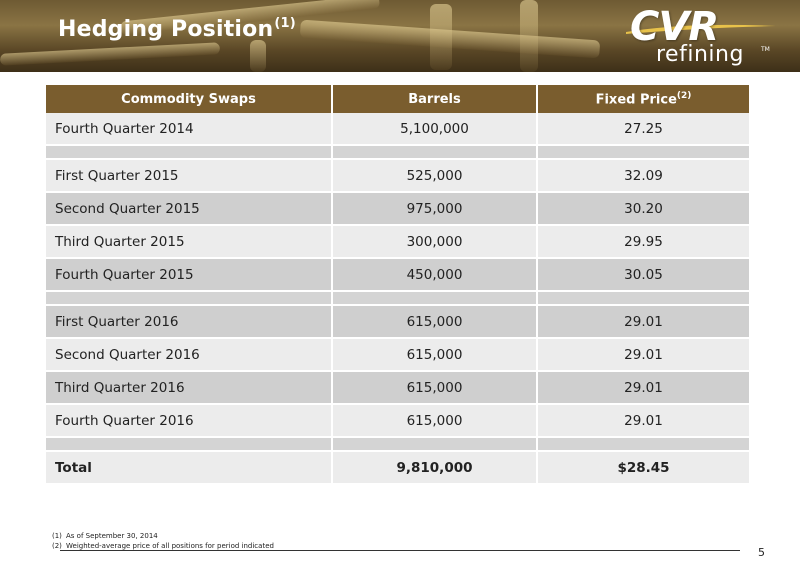 This screenshot has width=800, height=565. Describe the element at coordinates (189, 242) in the screenshot. I see `period-cell: Third Quarter 2015` at that location.